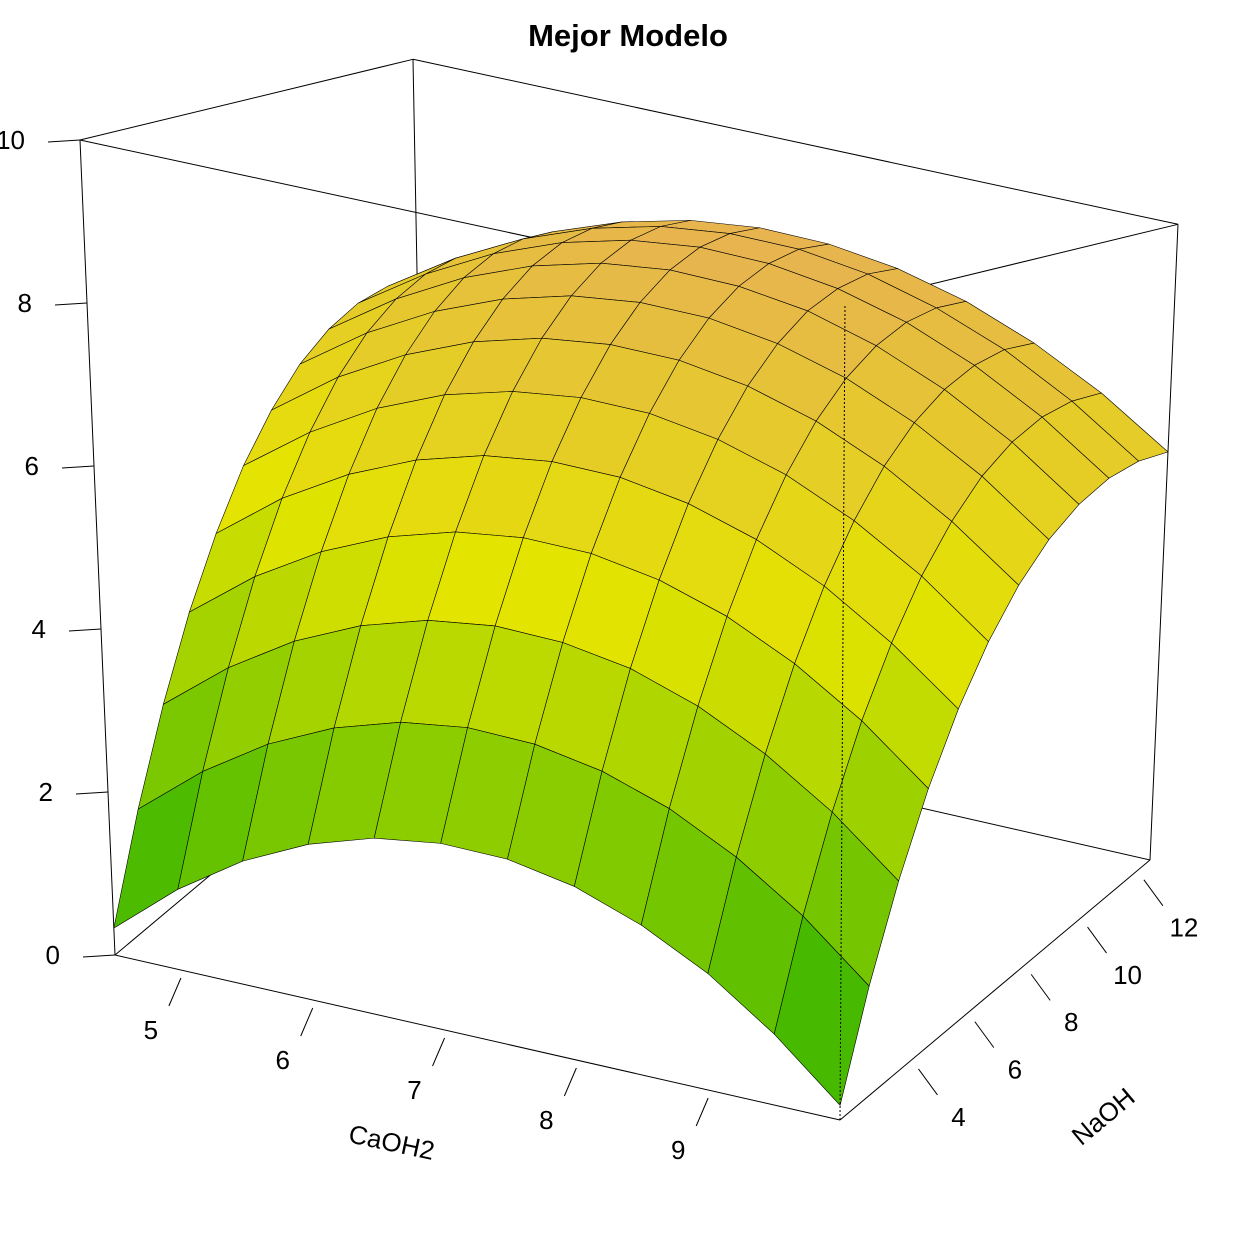 The height and width of the screenshot is (1260, 1260). What do you see at coordinates (53, 955) in the screenshot?
I see `z-tick-label: 0` at bounding box center [53, 955].